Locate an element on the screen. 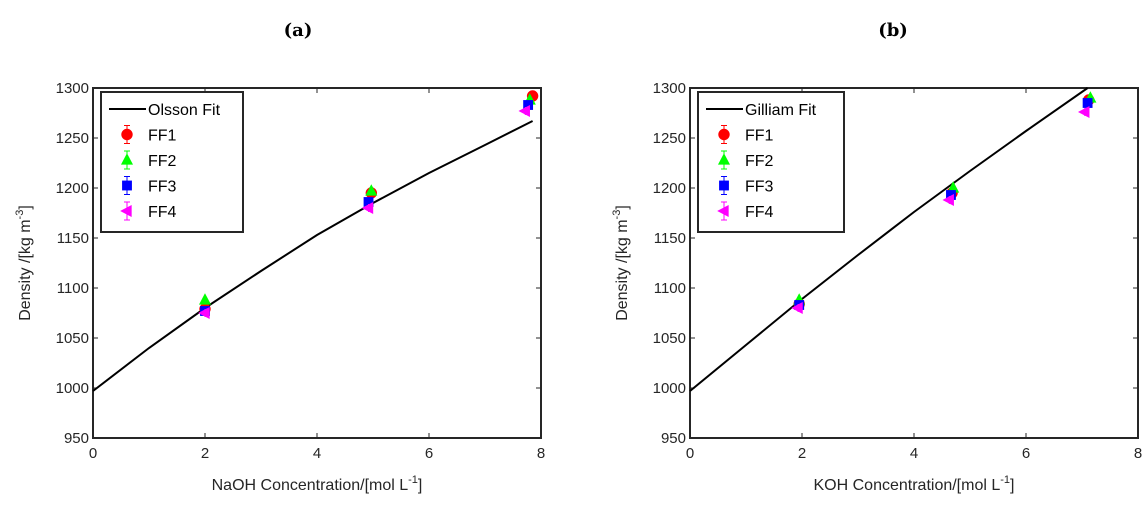 Image resolution: width=1146 pixels, height=505 pixels. panel-label: (a) is located at coordinates (298, 30).